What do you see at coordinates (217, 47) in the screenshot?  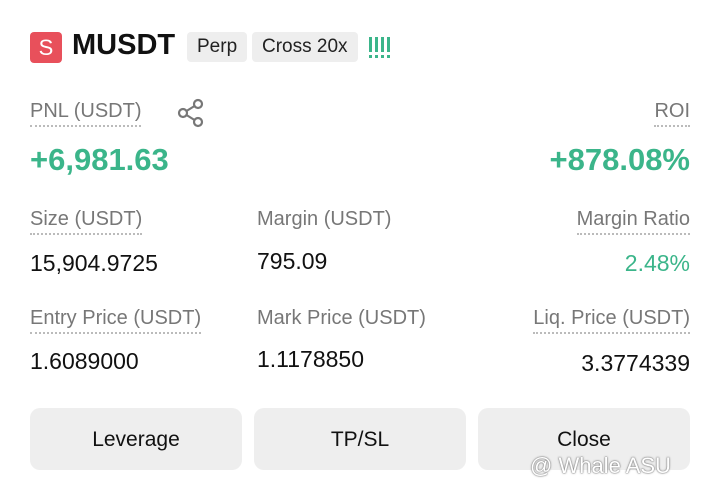 I see `tag: Perp` at bounding box center [217, 47].